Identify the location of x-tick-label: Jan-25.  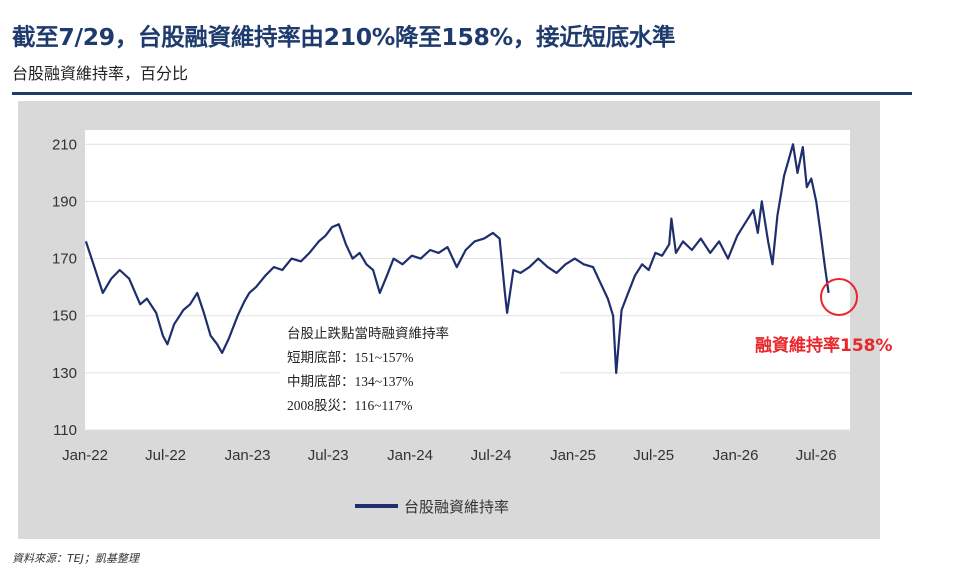
(573, 455).